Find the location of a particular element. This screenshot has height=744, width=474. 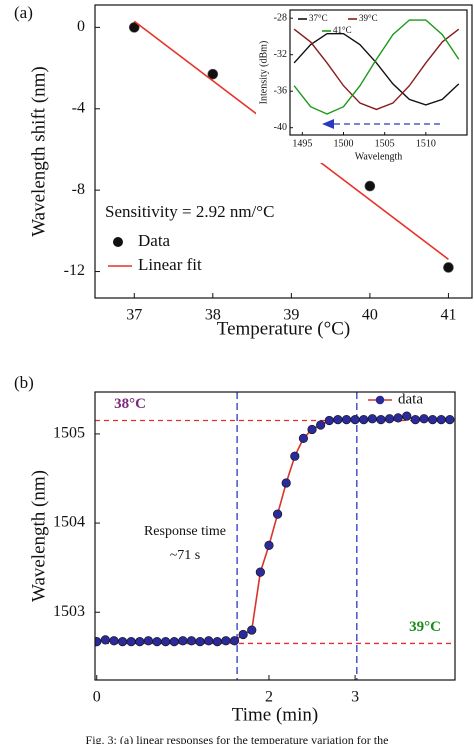

x-tick-label: 1510 is located at coordinates (426, 143).